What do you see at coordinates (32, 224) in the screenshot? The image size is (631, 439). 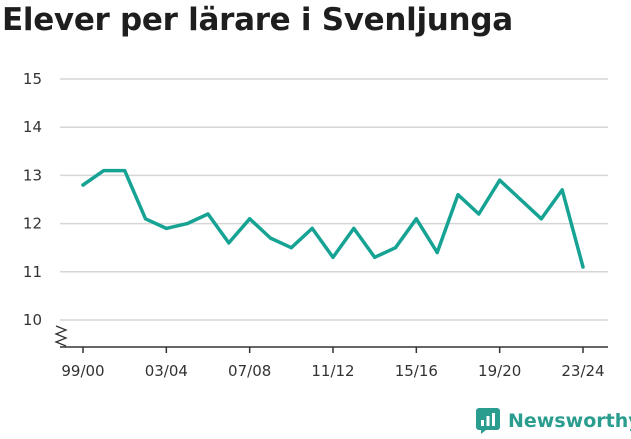 I see `y-tick-label: 12` at bounding box center [32, 224].